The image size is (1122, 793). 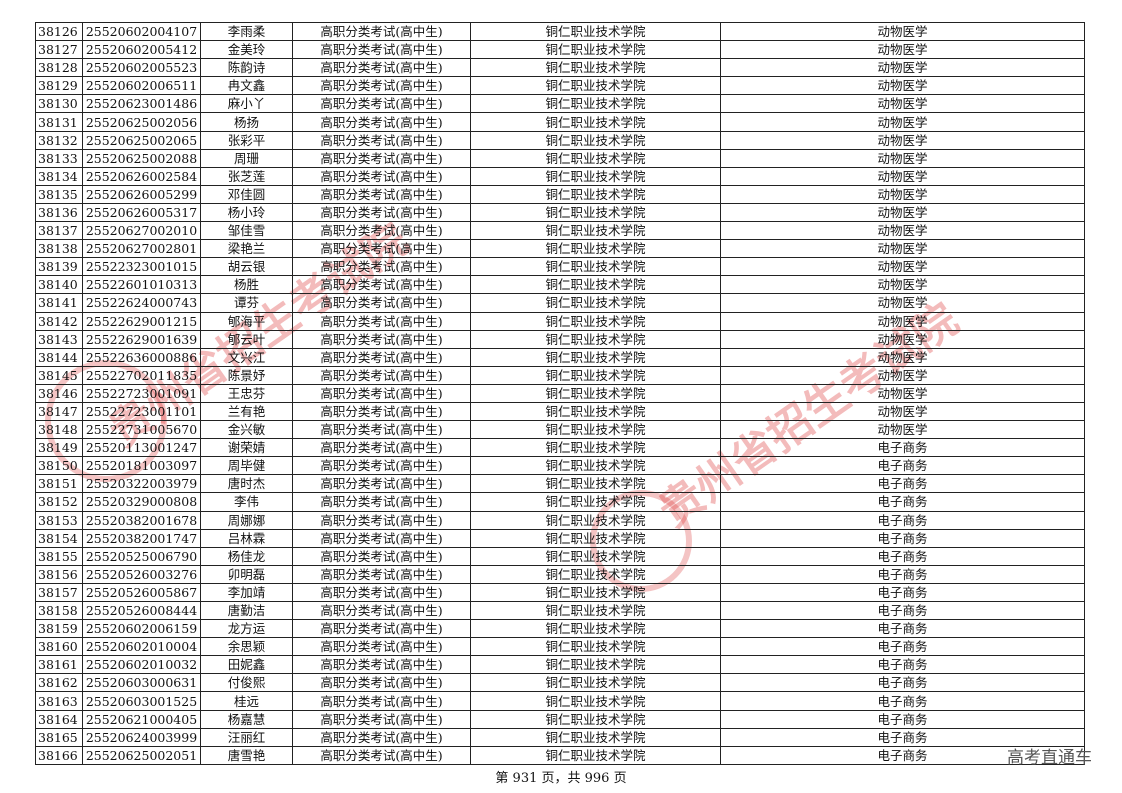 What do you see at coordinates (59, 411) in the screenshot?
I see `seq-cell: 38147` at bounding box center [59, 411].